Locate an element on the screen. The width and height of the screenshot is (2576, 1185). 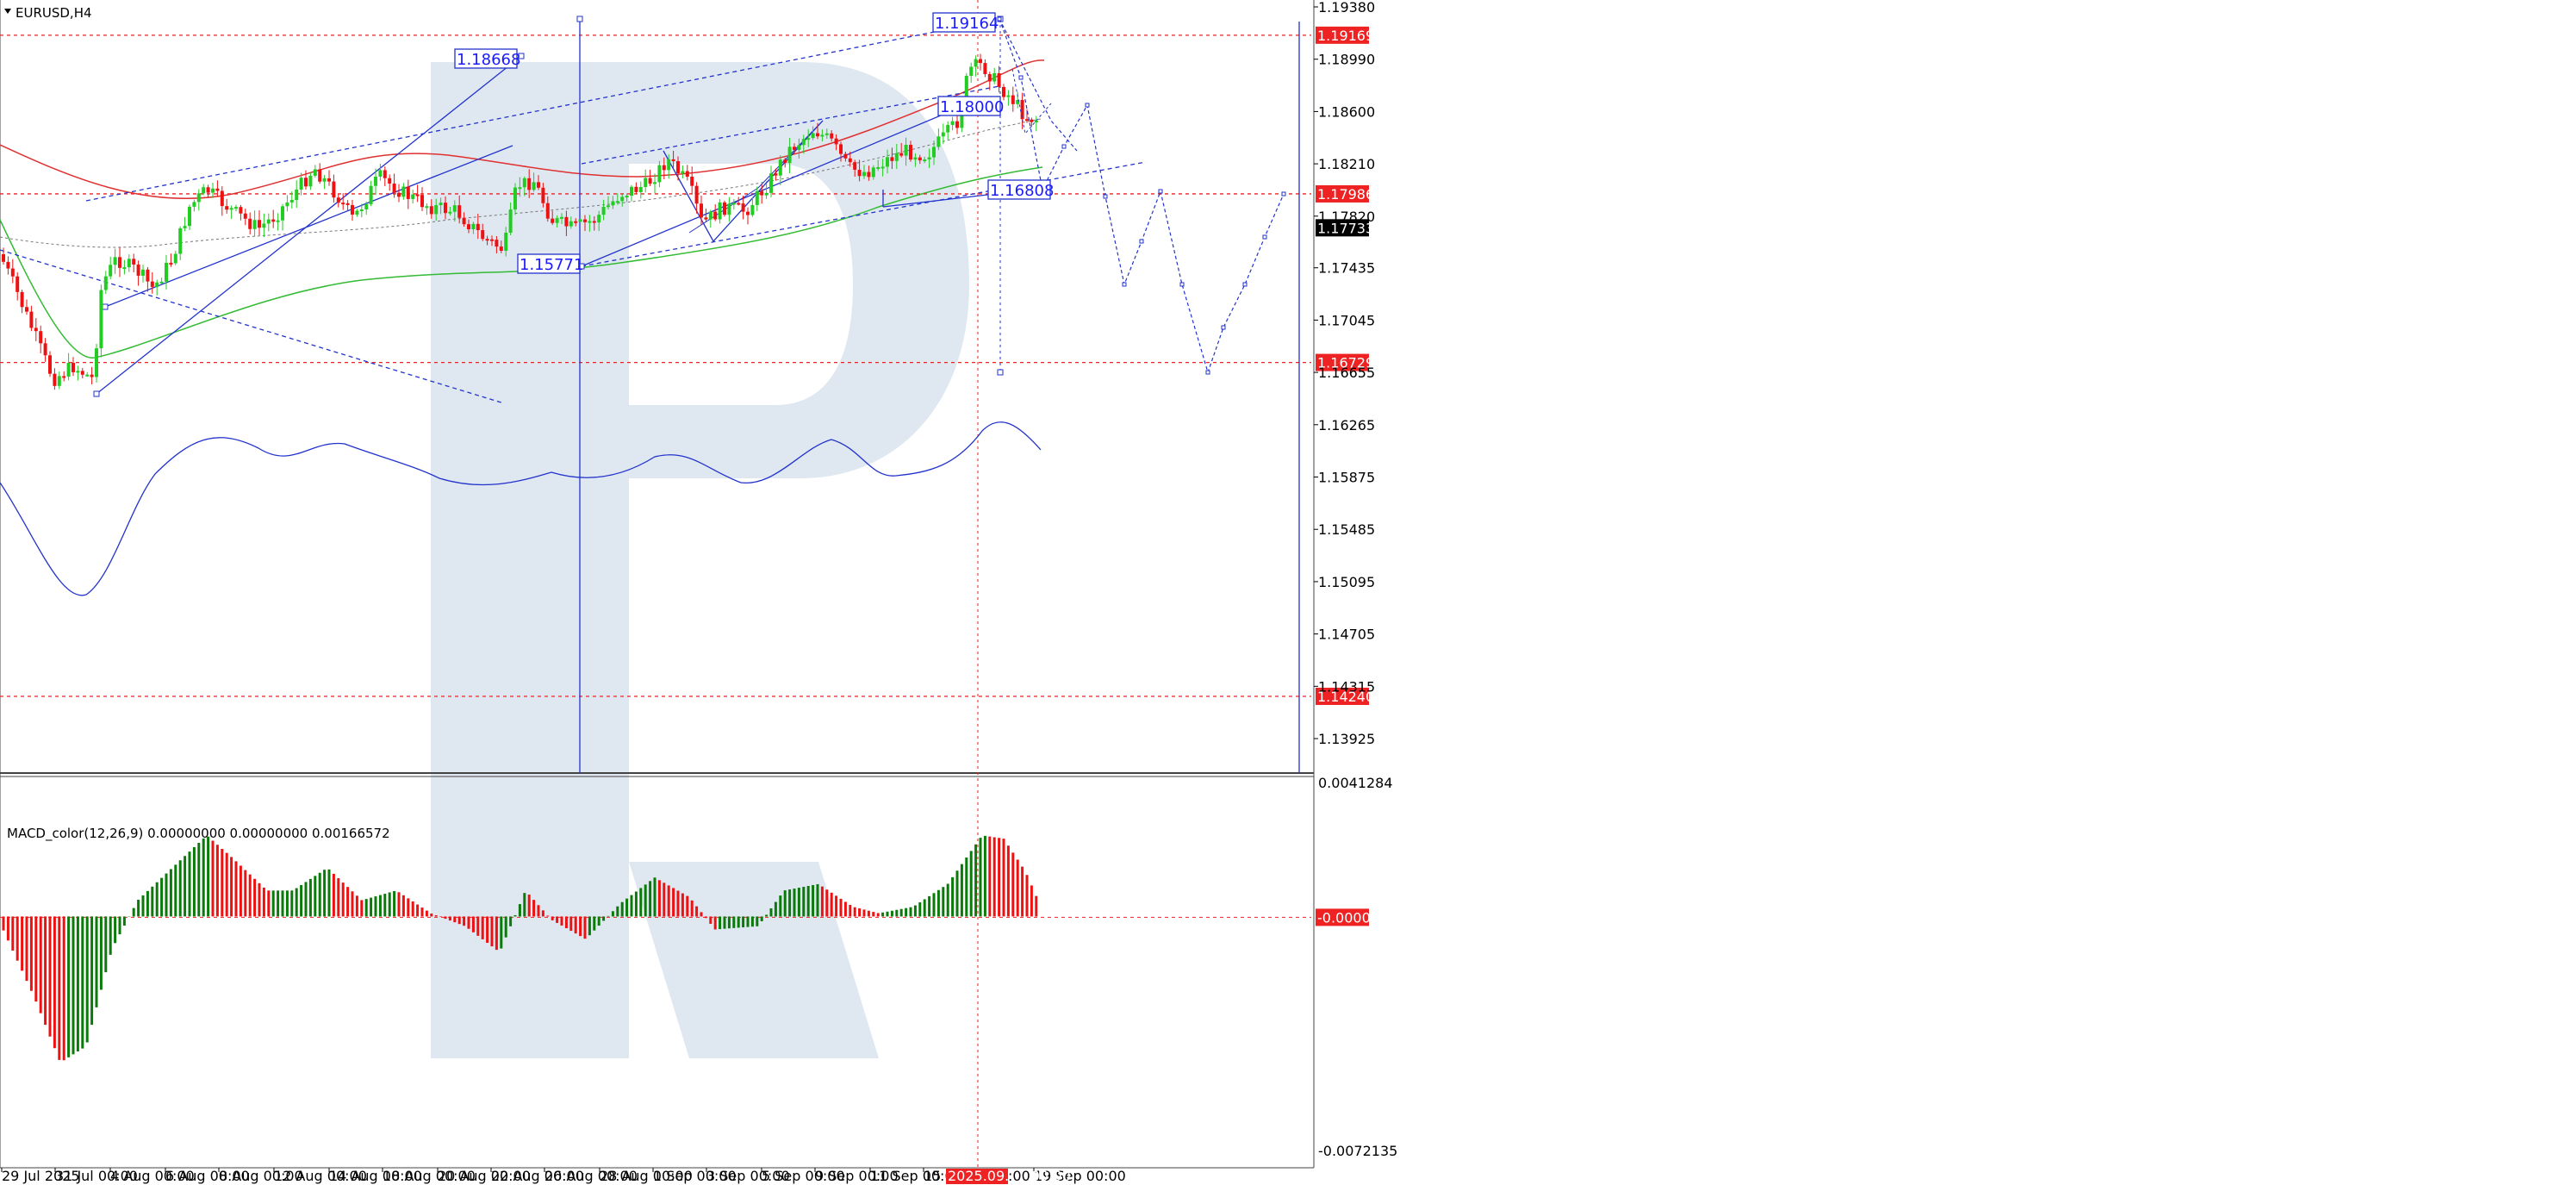
channel-line is located at coordinates (542, 110).